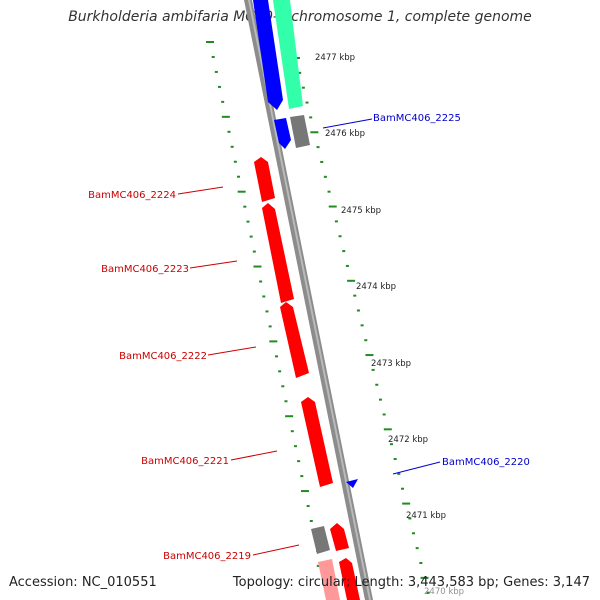  What do you see at coordinates (361, 211) in the screenshot?
I see `scale-label: 2475 kbp` at bounding box center [361, 211].